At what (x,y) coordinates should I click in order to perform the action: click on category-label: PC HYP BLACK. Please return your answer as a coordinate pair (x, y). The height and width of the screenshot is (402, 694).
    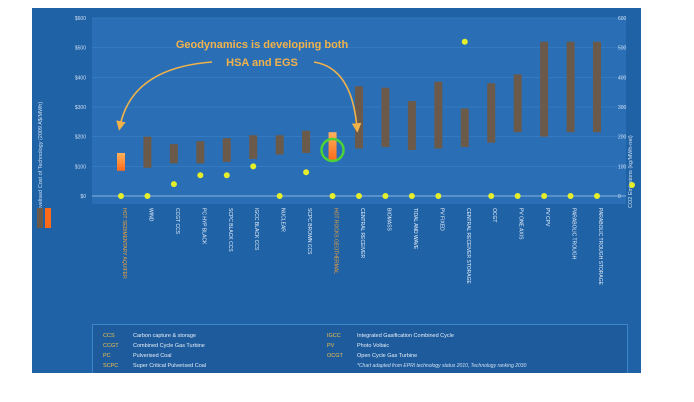
    Looking at the image, I should click on (203, 226).